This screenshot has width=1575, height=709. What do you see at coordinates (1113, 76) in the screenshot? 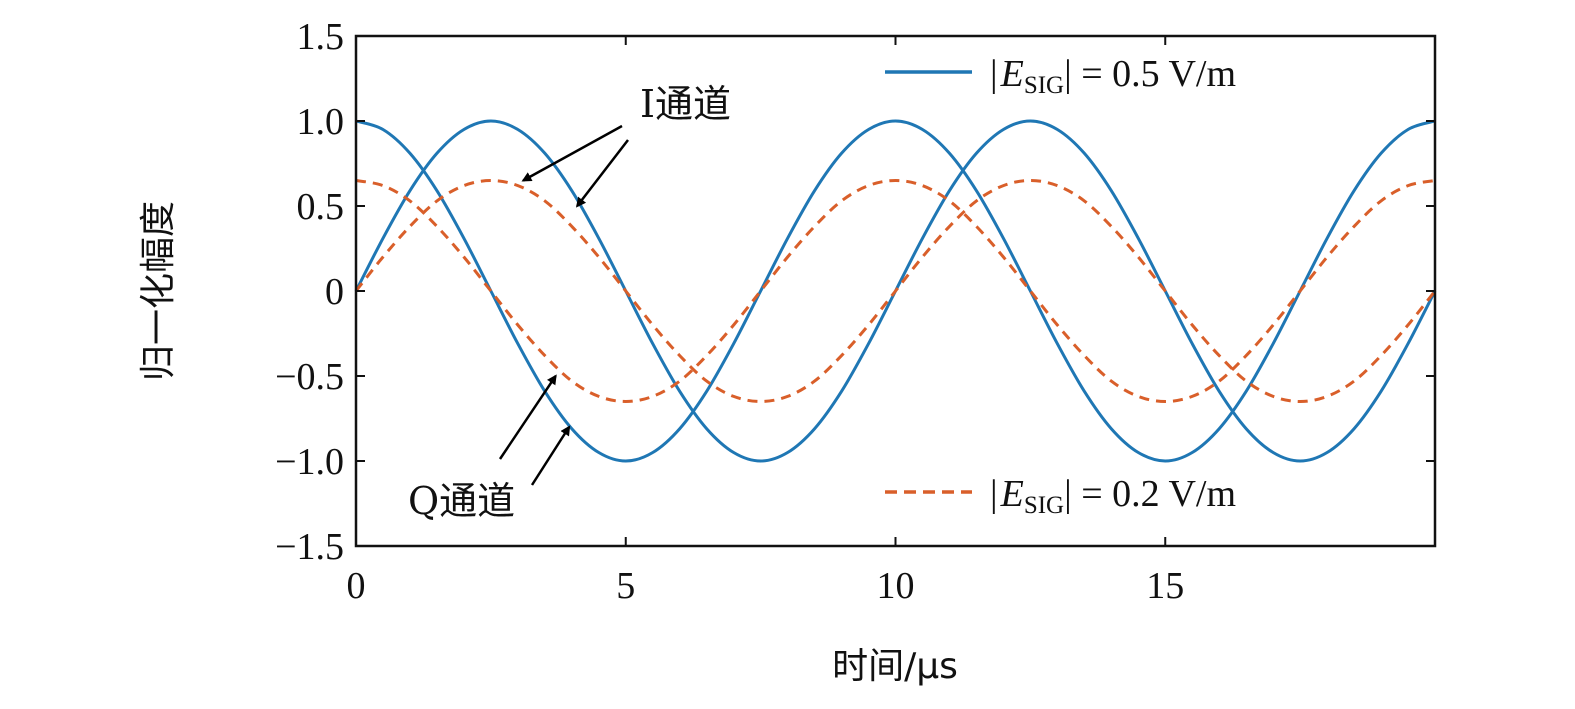
I see `legend-label: |ESIG| = 0.5 V/m` at bounding box center [1113, 76].